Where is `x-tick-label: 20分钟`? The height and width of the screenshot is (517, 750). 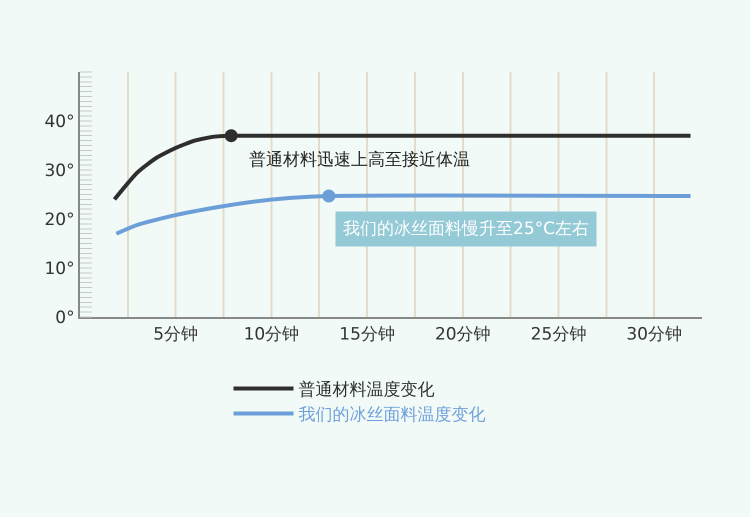
x-tick-label: 20分钟 is located at coordinates (462, 334).